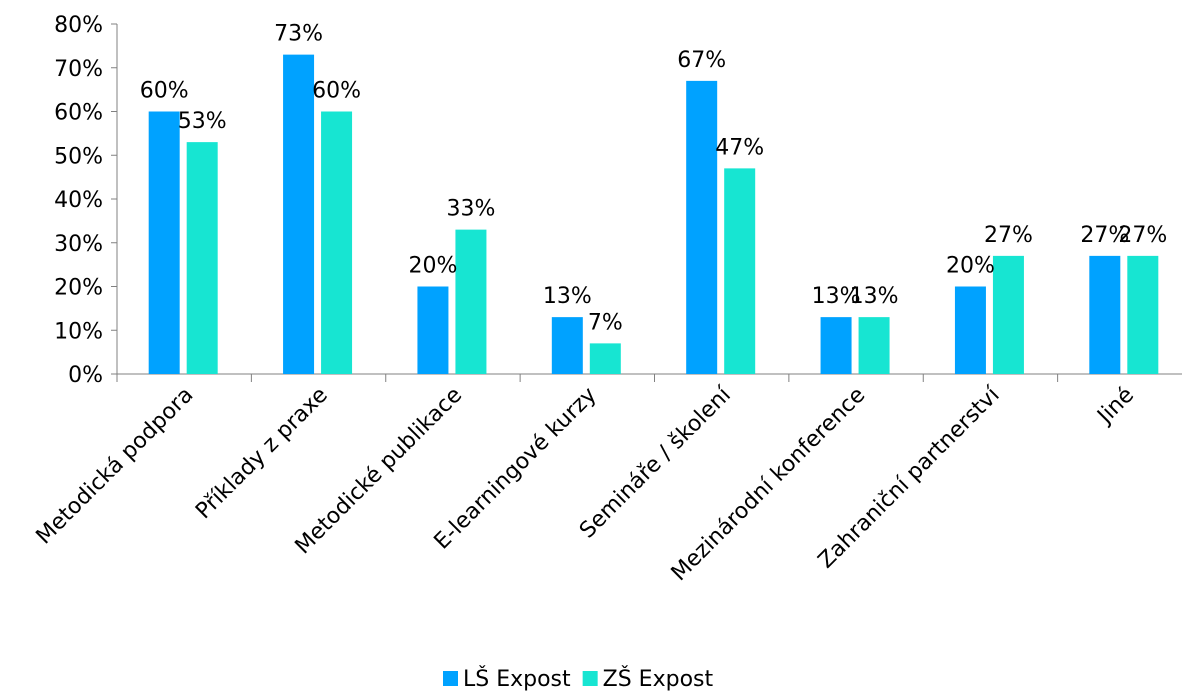 Image resolution: width=1182 pixels, height=697 pixels. Describe the element at coordinates (656, 463) in the screenshot. I see `x-category-label: Semináře / školení` at that location.